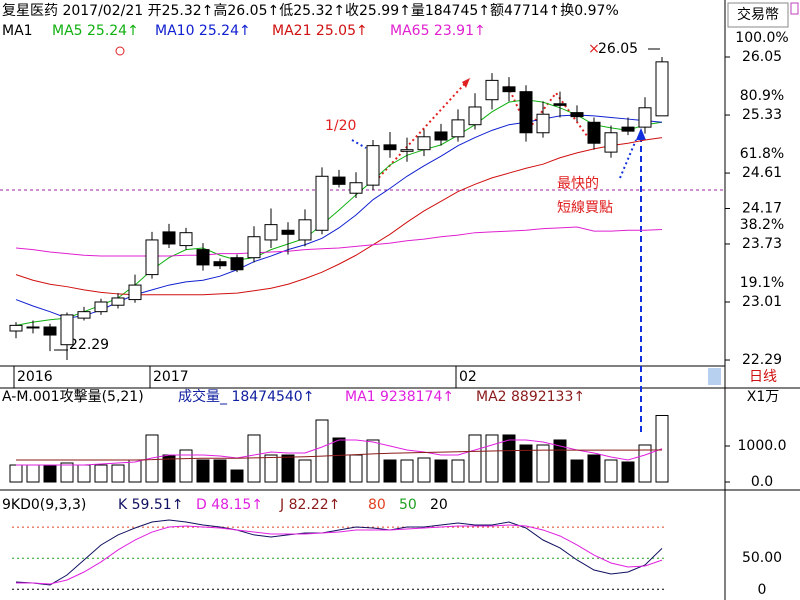 This screenshot has width=800, height=600. What do you see at coordinates (468, 377) in the screenshot?
I see `x-tick-label: 02` at bounding box center [468, 377].